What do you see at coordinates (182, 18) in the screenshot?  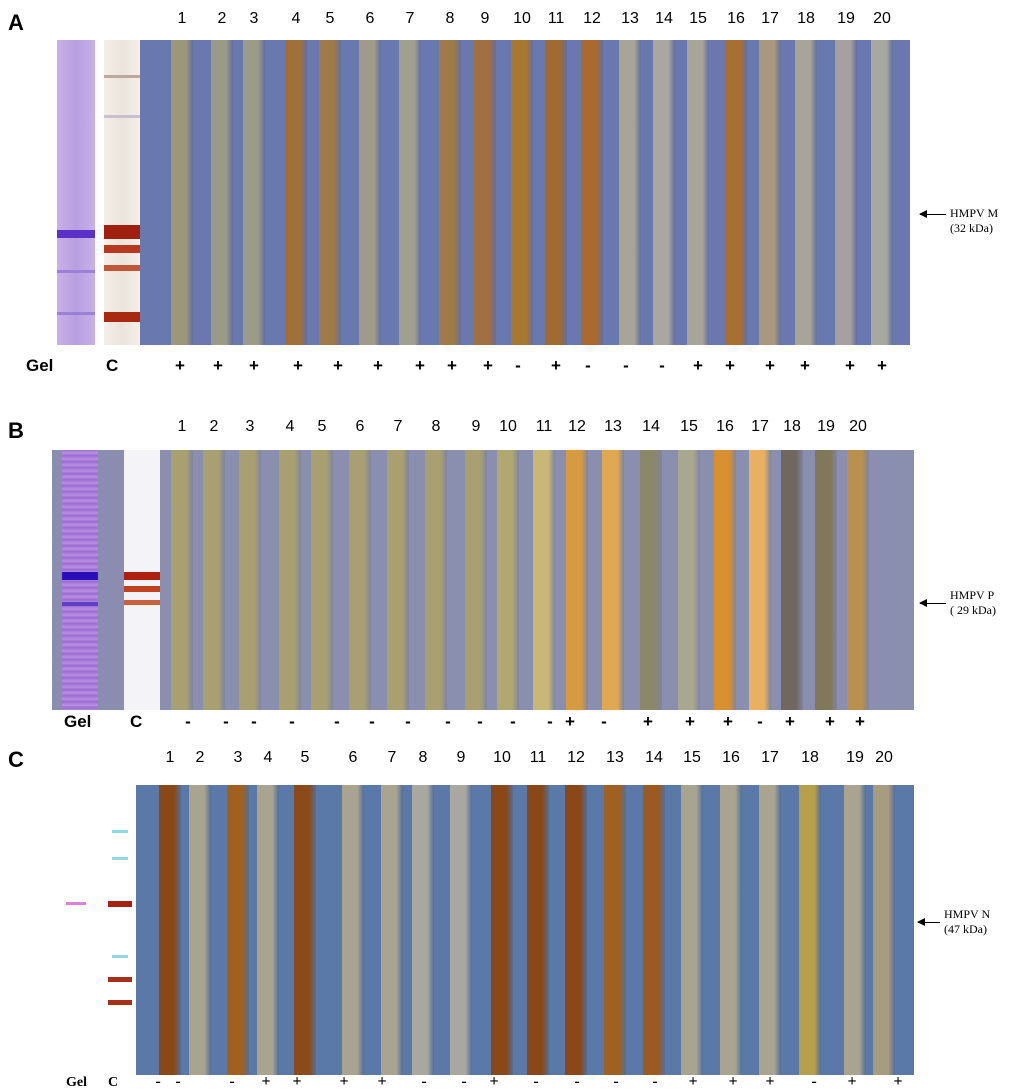 I see `lane-number: 1` at bounding box center [182, 18].